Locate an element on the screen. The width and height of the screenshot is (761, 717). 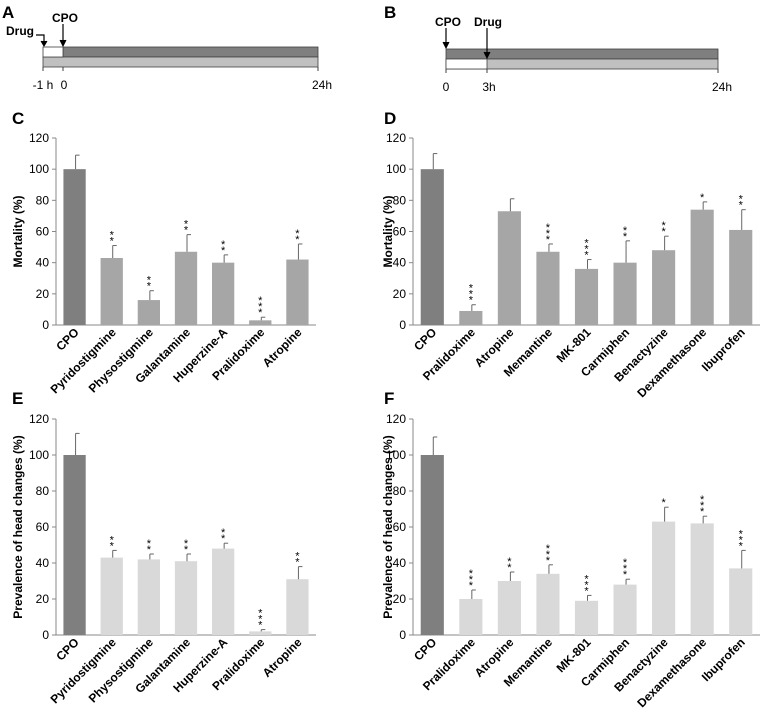
panel-letter-d: D is located at coordinates (390, 118).